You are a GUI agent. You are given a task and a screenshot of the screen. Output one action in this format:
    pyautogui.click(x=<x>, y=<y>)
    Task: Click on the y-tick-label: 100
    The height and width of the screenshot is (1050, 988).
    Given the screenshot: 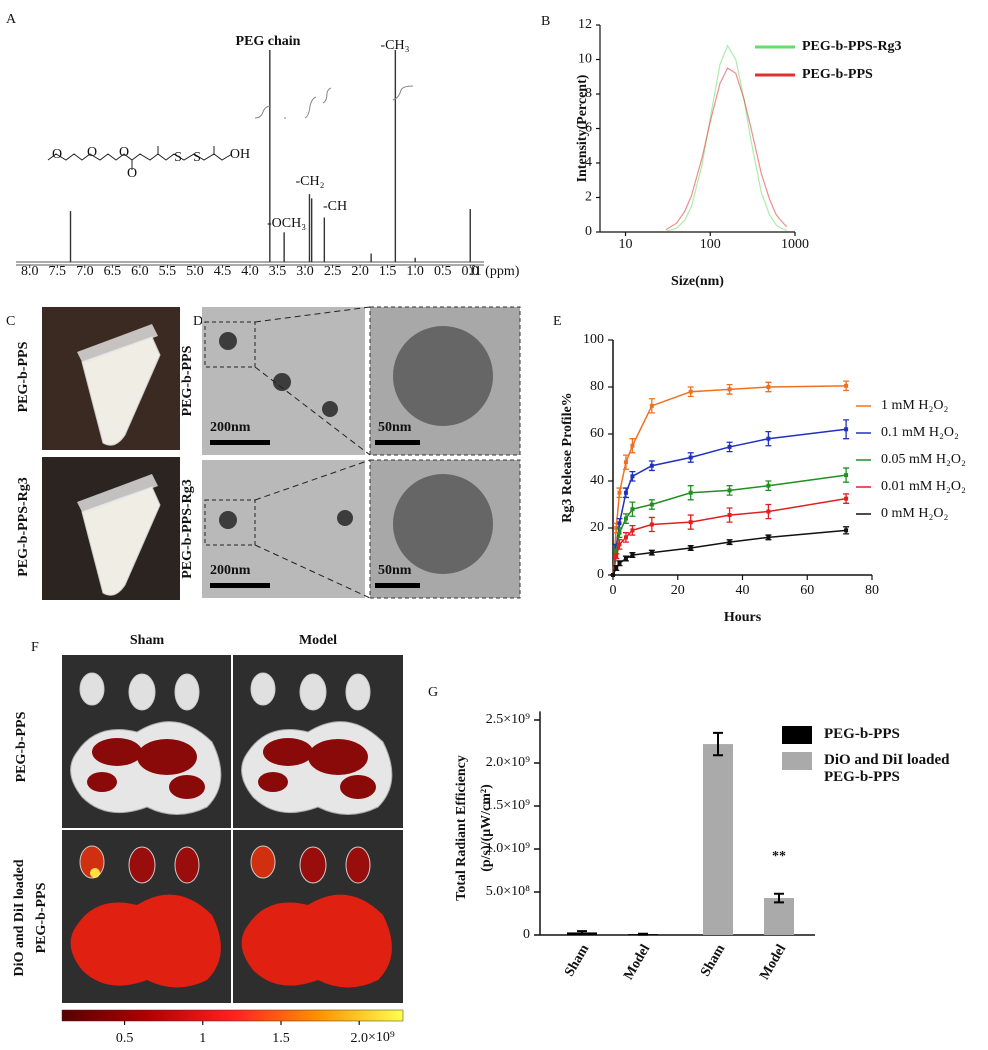 What is the action you would take?
    pyautogui.click(x=593, y=339)
    